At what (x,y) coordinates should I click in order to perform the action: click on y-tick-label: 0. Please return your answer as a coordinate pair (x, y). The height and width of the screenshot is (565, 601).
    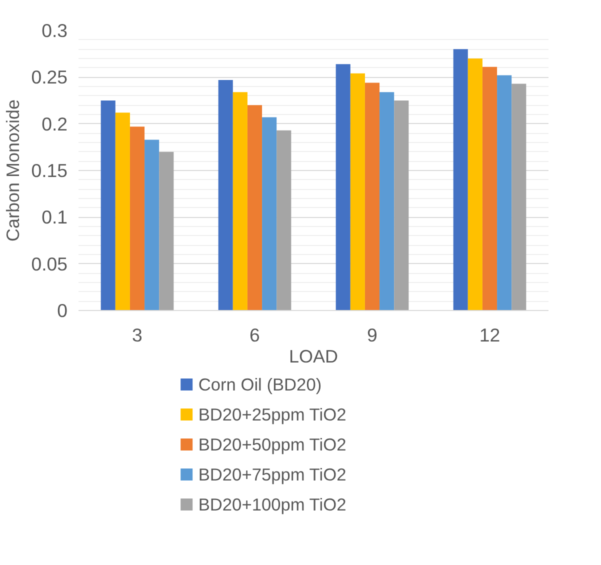
    Looking at the image, I should click on (62, 310).